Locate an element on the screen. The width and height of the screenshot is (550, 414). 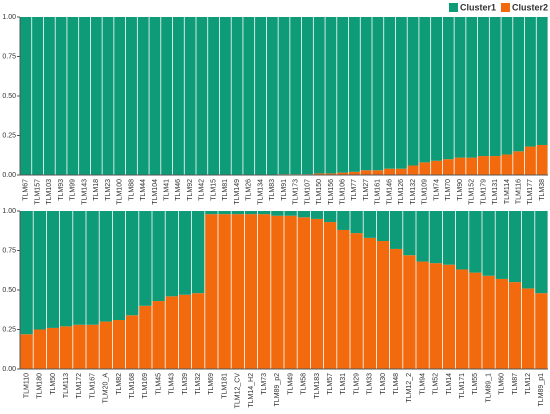
x-tick-label: TLM30 is located at coordinates (383, 384).